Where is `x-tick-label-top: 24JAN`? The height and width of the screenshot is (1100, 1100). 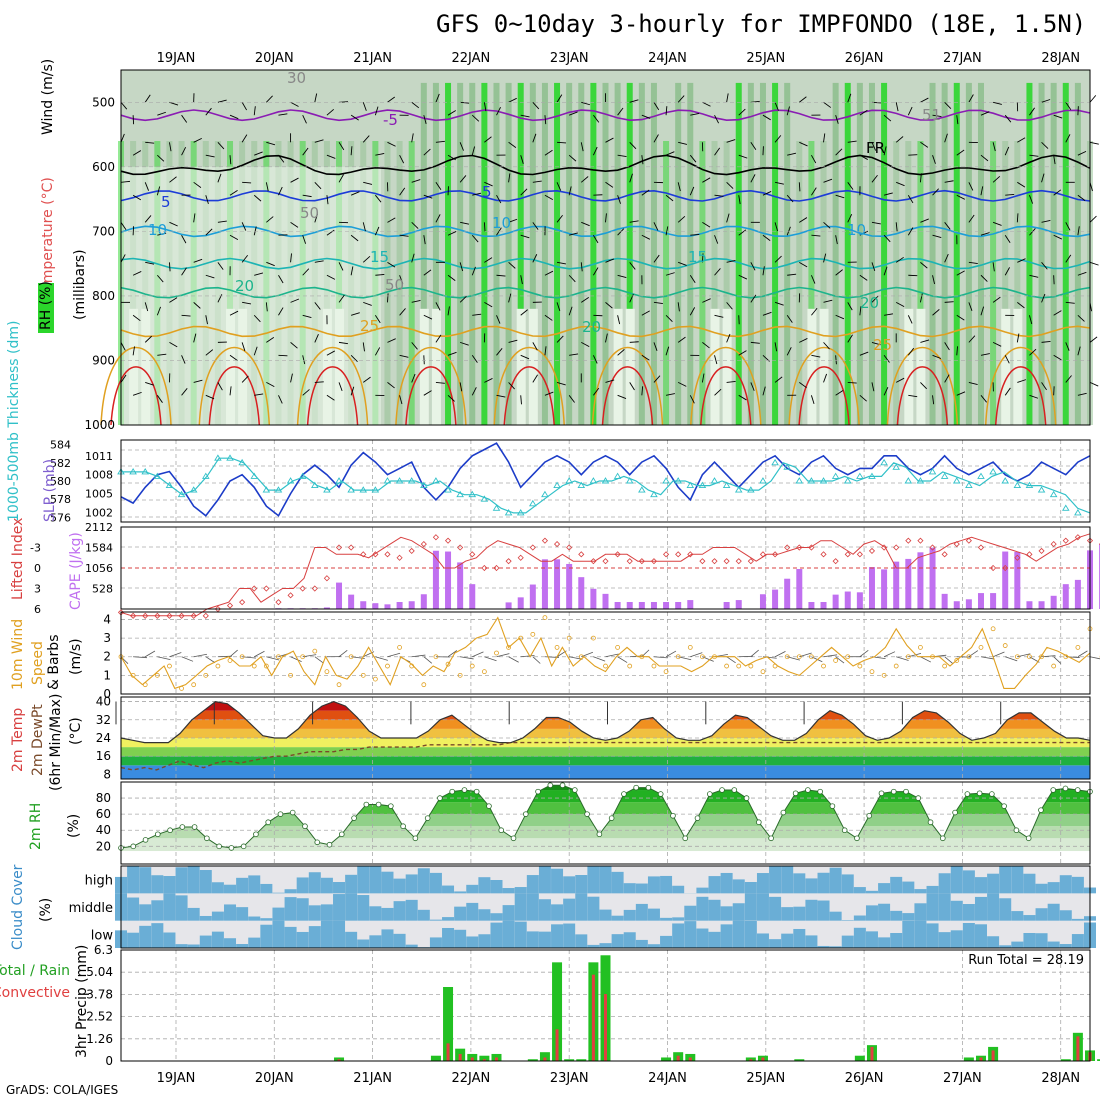
x-tick-label-top: 24JAN is located at coordinates (667, 58).